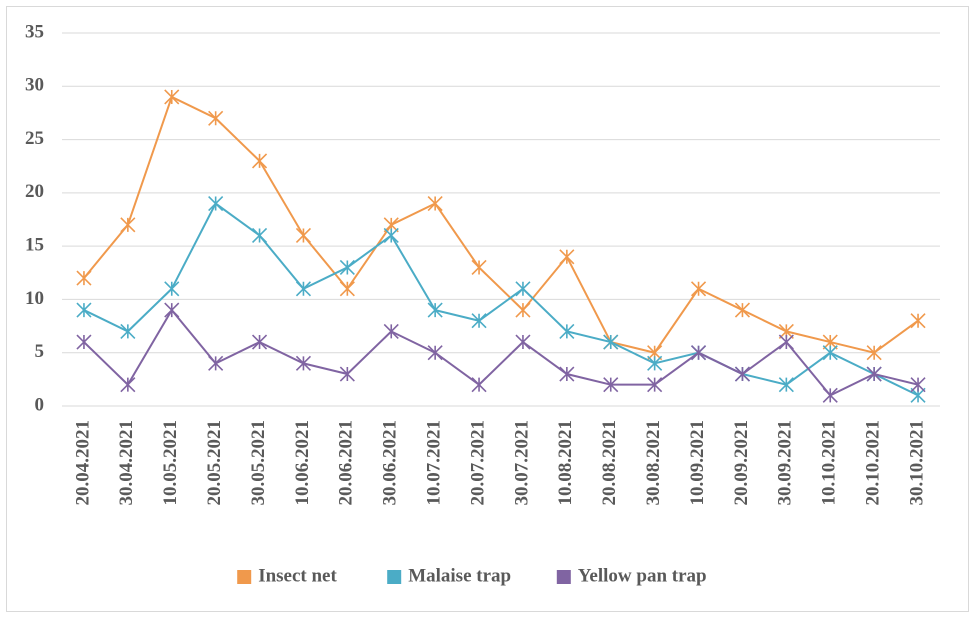 This screenshot has width=973, height=618. Describe the element at coordinates (258, 463) in the screenshot. I see `x-tick-label: 30.05.2021` at that location.